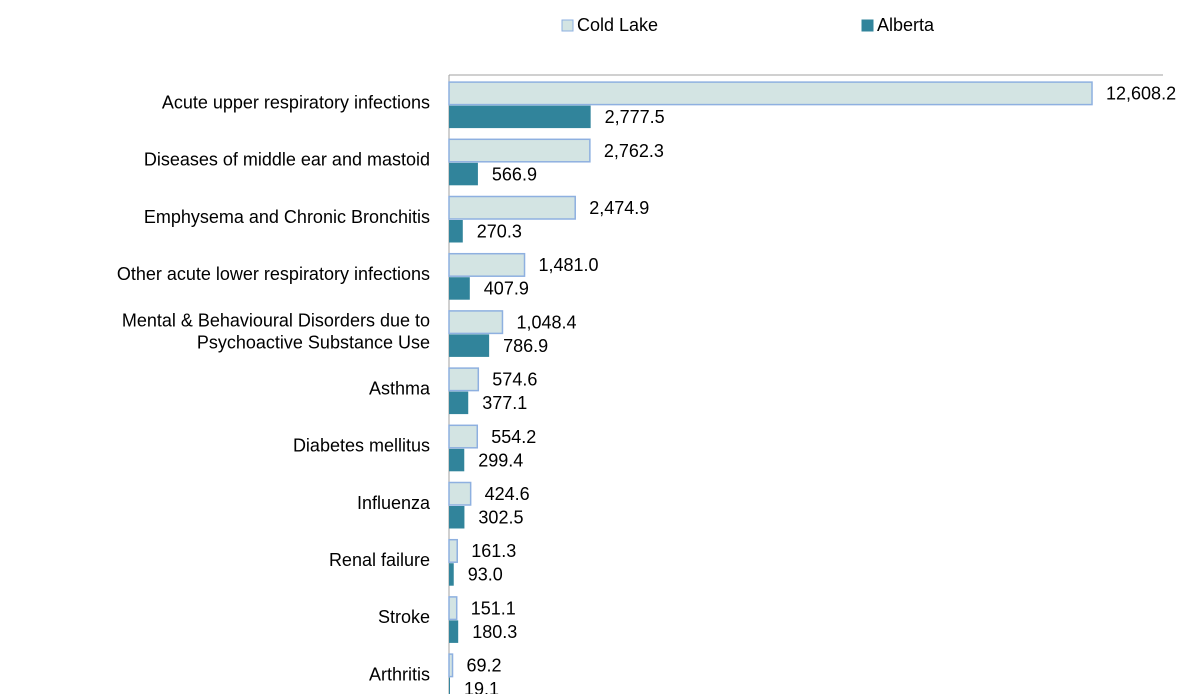 This screenshot has height=694, width=1195. I want to click on value-label: 2,762.3, so click(634, 151).